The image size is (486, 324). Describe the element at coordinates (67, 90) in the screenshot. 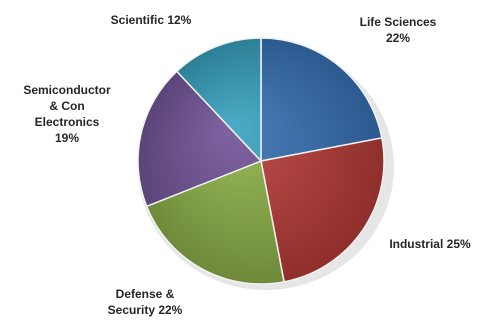

I see `pie-label-line: Semiconductor` at that location.